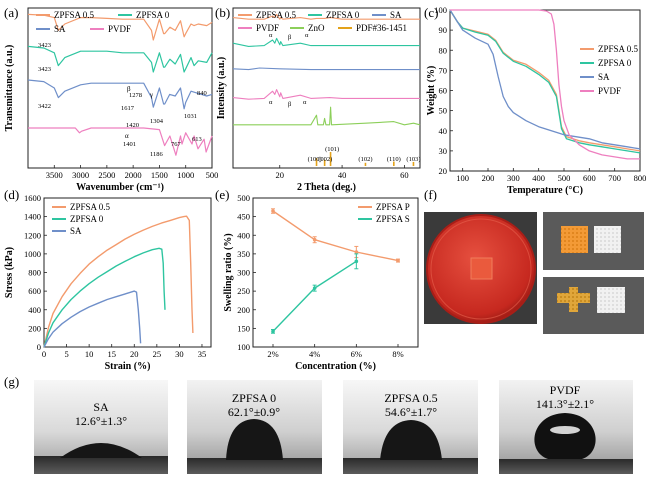 Image resolution: width=646 pixels, height=500 pixels. I want to click on ca-zpfsa05-name: ZPFSA 0.5, so click(410, 398).